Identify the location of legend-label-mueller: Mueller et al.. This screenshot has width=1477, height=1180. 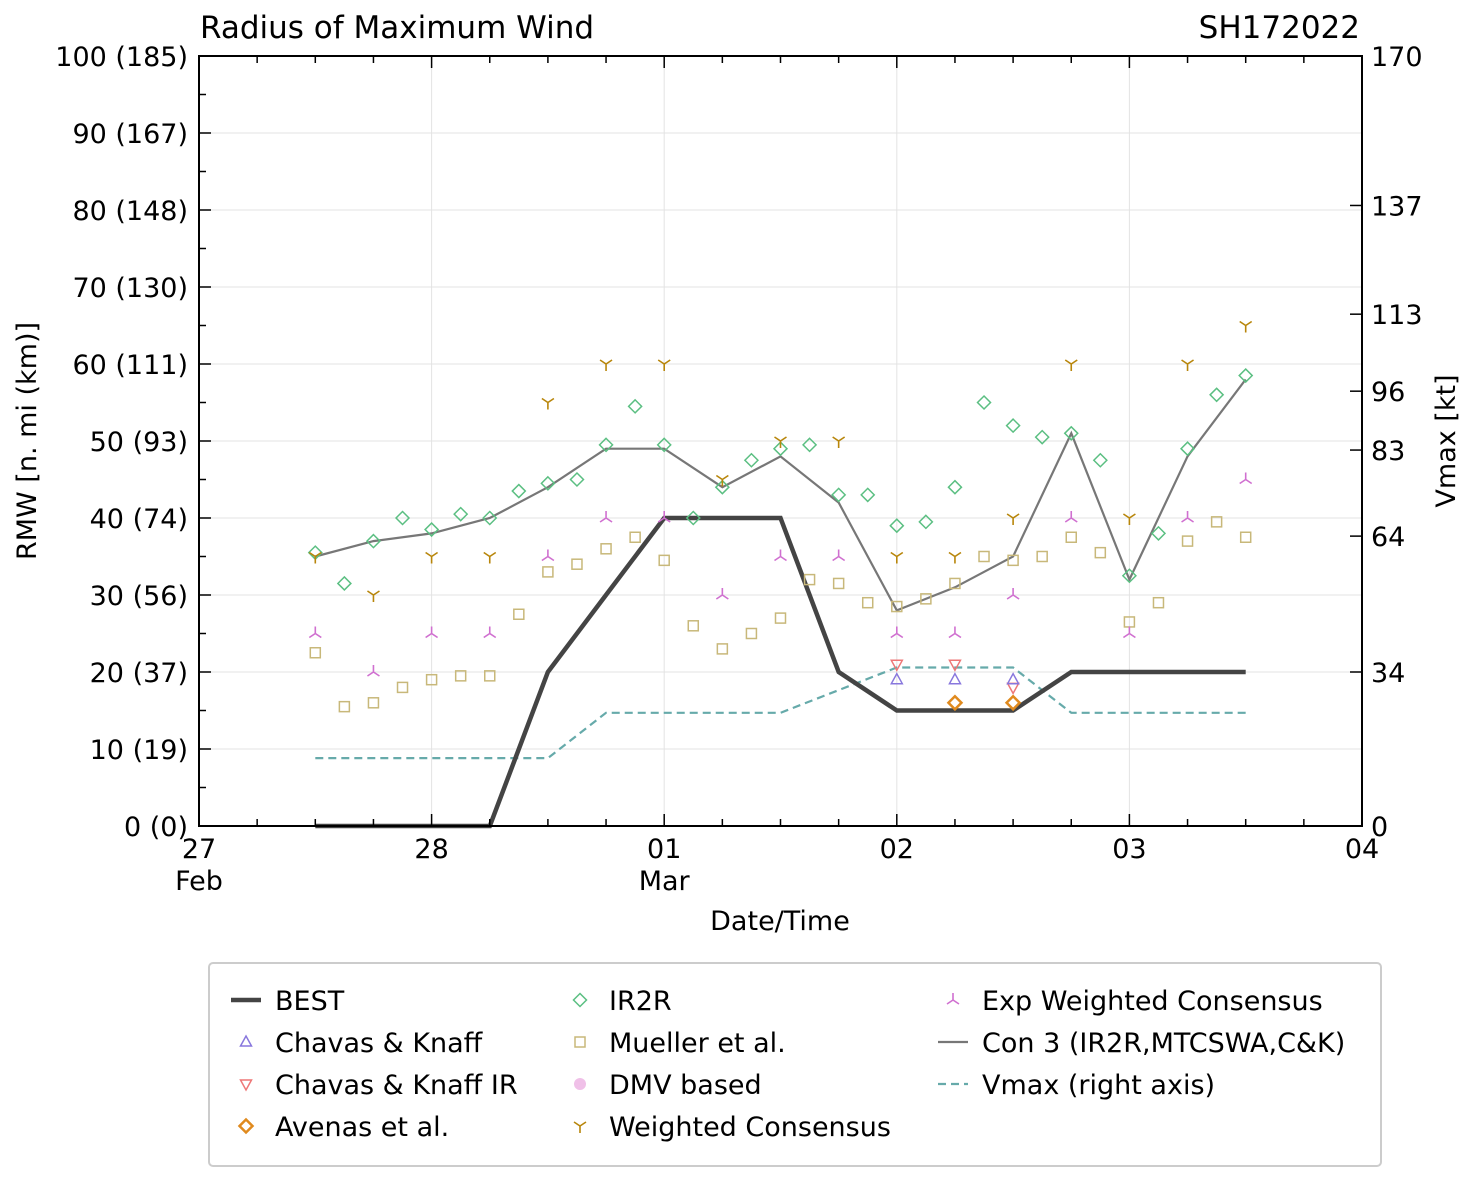
(697, 1043).